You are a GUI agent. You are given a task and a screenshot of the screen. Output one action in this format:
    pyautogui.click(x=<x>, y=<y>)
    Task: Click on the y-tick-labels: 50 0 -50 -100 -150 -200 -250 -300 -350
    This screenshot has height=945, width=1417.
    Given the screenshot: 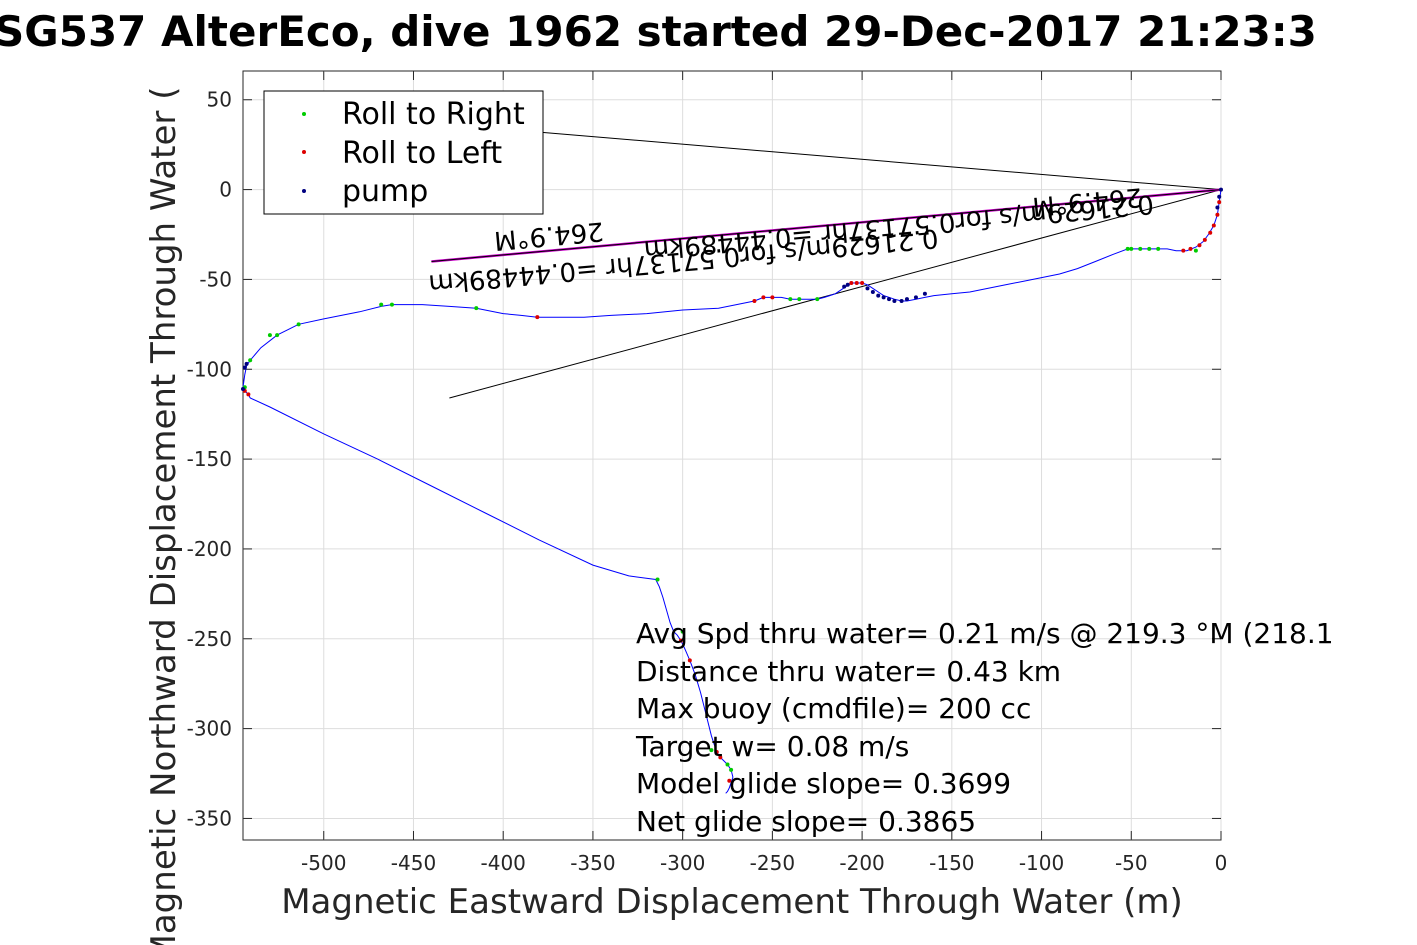 What is the action you would take?
    pyautogui.click(x=209, y=459)
    